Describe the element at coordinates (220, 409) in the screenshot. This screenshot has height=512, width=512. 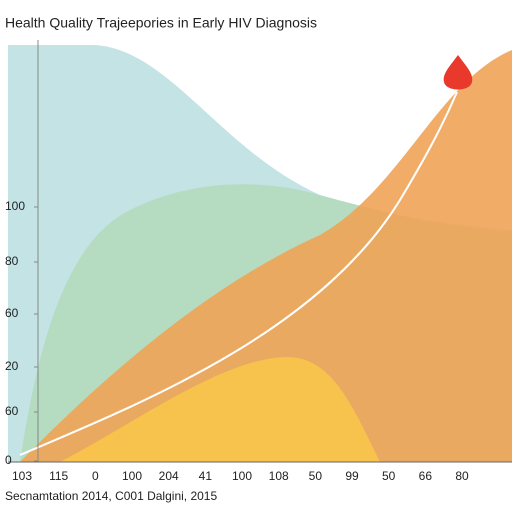
I see `area-yellow` at that location.